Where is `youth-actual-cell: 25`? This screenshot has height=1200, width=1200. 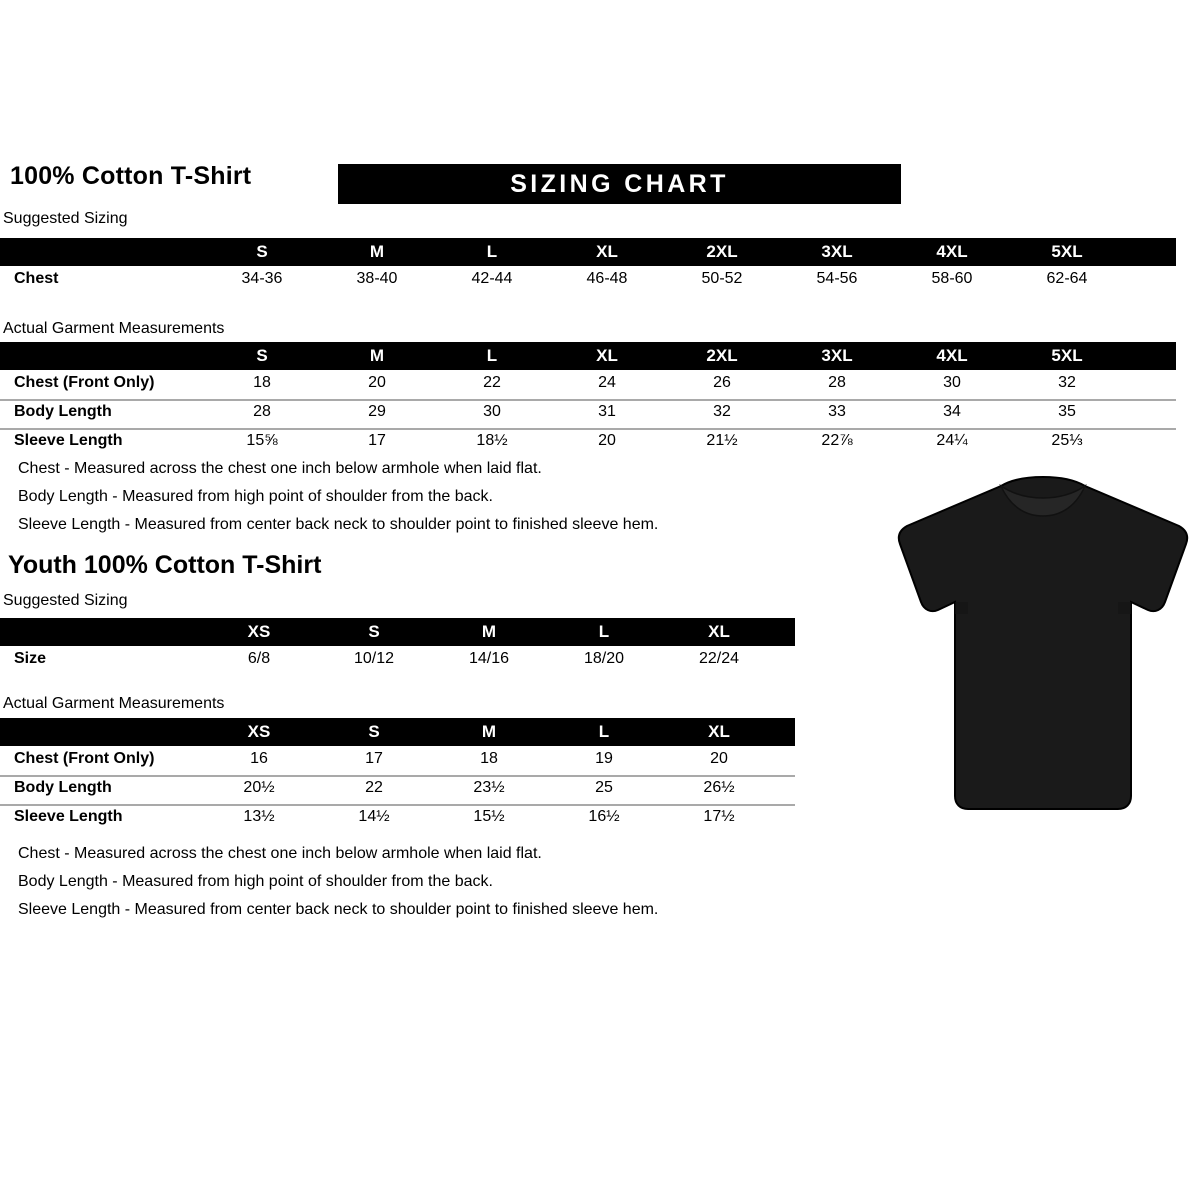
youth-actual-cell: 25 is located at coordinates (604, 787).